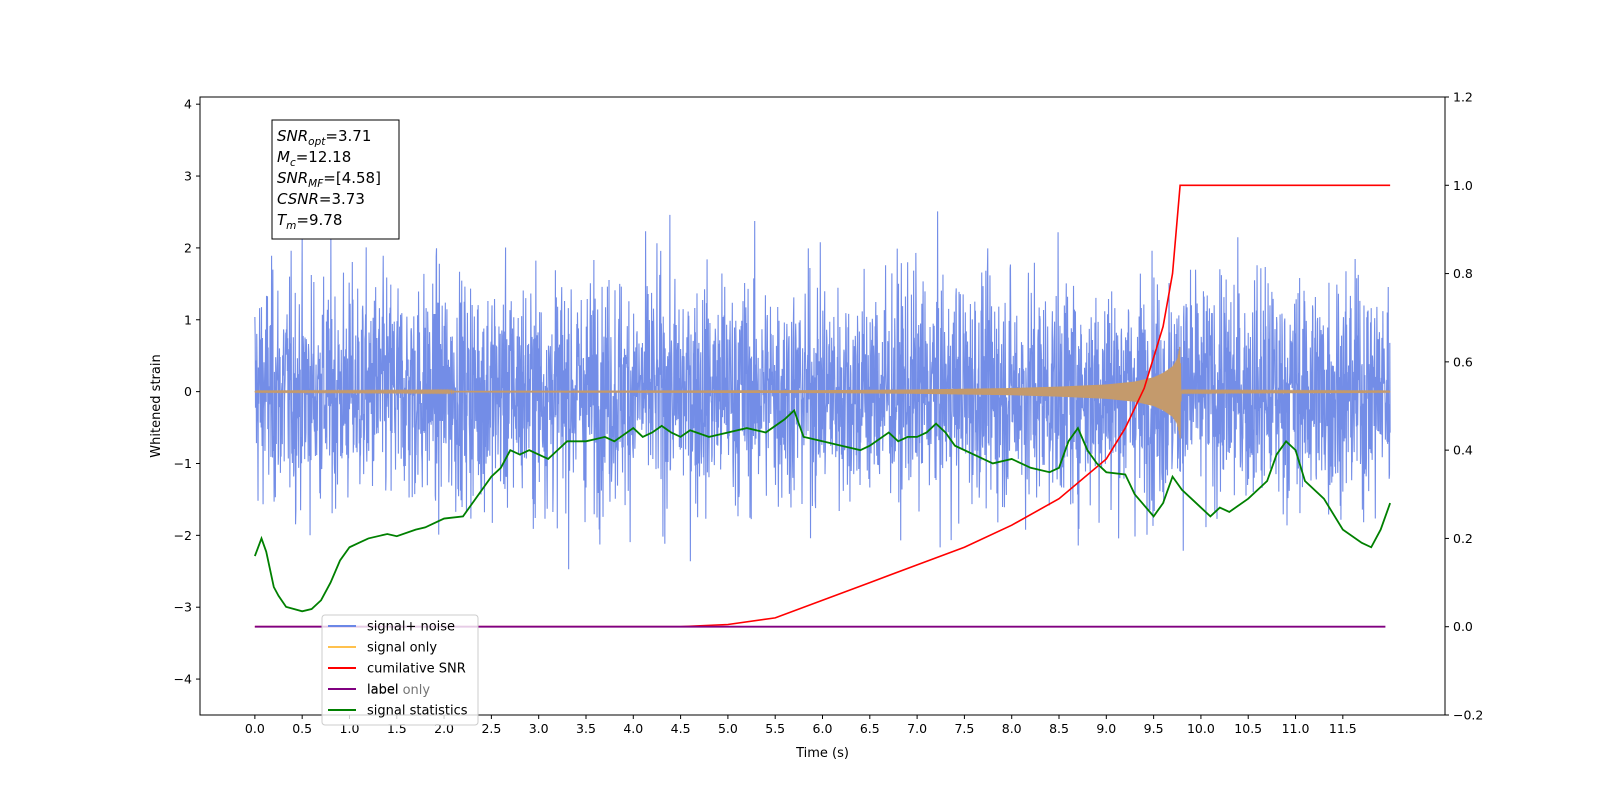  Describe the element at coordinates (728, 728) in the screenshot. I see `x-tick-label: 5.0` at that location.